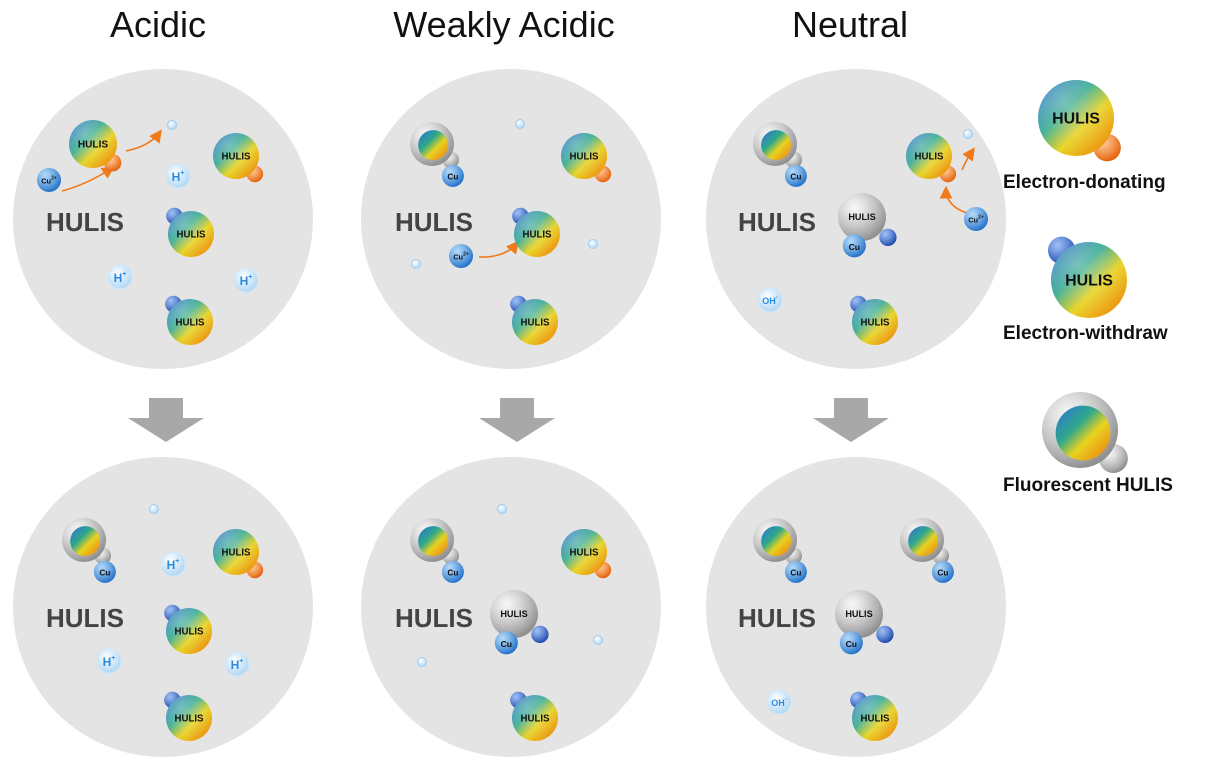 The image size is (1210, 768). What do you see at coordinates (1085, 432) in the screenshot?
I see `legend-fluorescent-hulis` at bounding box center [1085, 432].